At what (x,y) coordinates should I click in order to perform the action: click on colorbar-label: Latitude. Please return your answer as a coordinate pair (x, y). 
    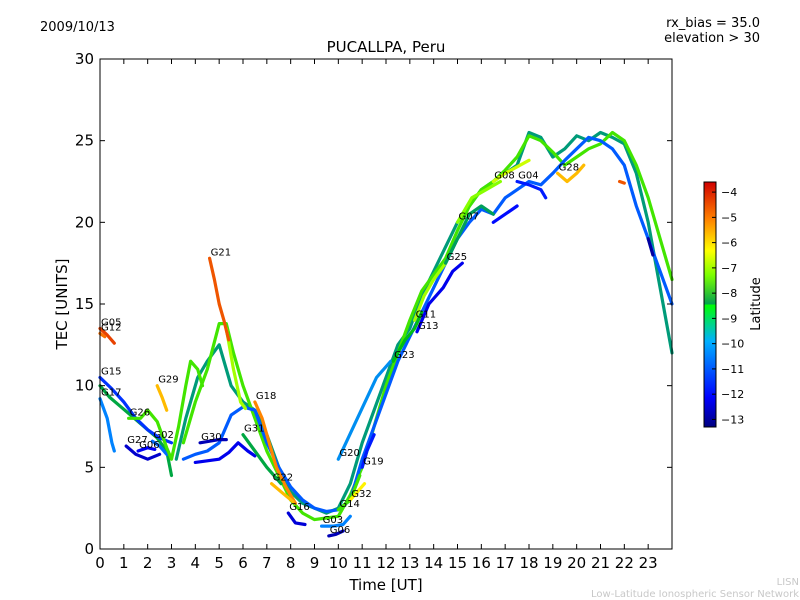
    Looking at the image, I should click on (756, 304).